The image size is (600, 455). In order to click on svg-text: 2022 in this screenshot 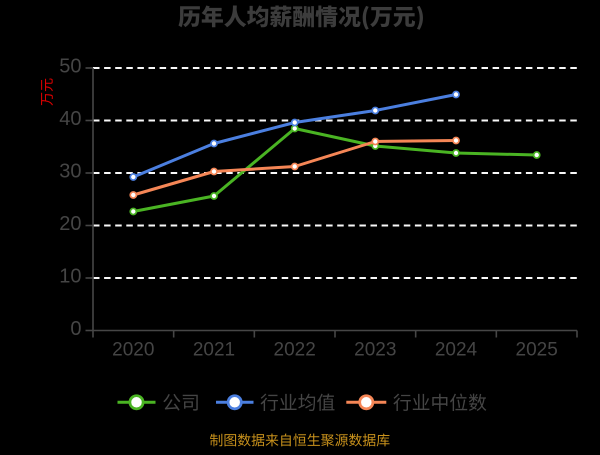, I will do `click(295, 350)`.